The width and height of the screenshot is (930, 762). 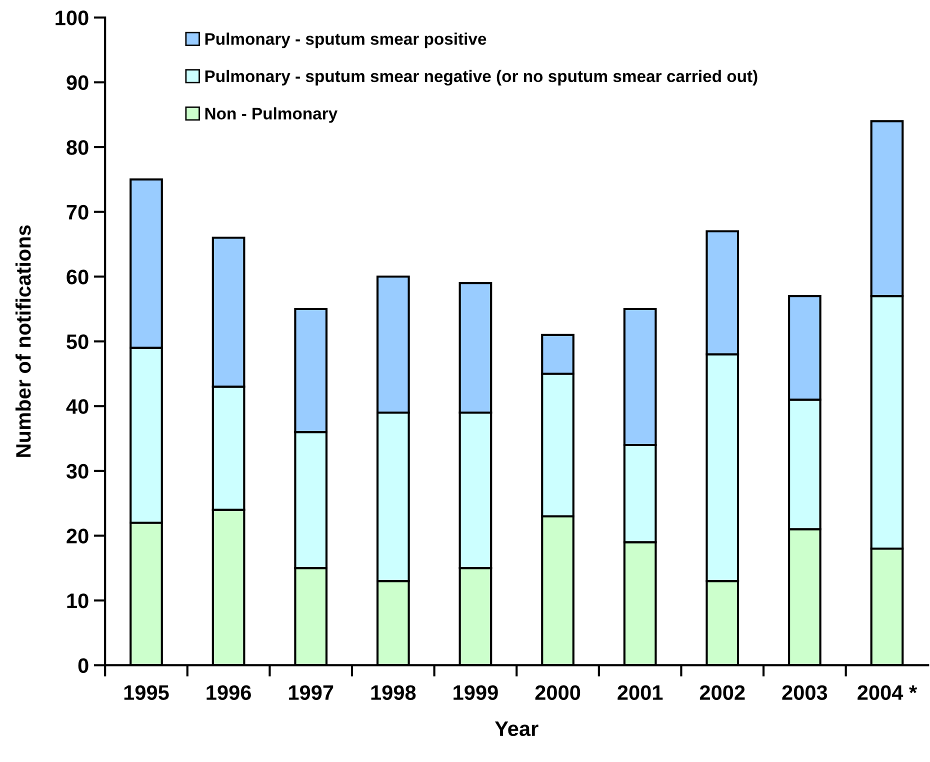 I want to click on y-tick-label: 70, so click(x=77, y=212).